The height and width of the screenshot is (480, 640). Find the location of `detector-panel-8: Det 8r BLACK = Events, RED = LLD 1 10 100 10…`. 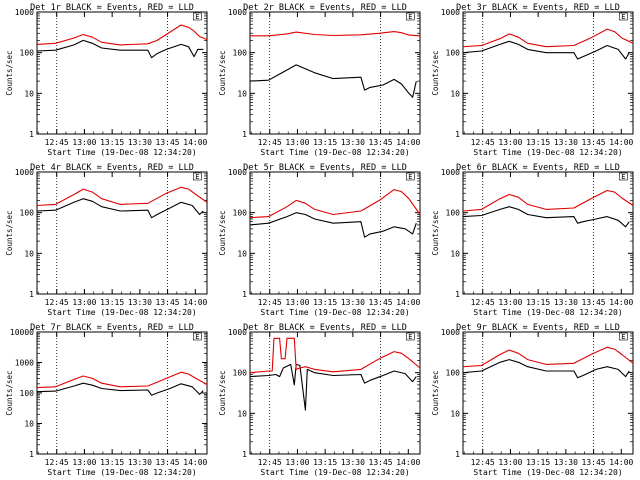

detector-panel-8: Det 8r BLACK = Events, RED = LLD 1 10 100 10… is located at coordinates (319, 400).